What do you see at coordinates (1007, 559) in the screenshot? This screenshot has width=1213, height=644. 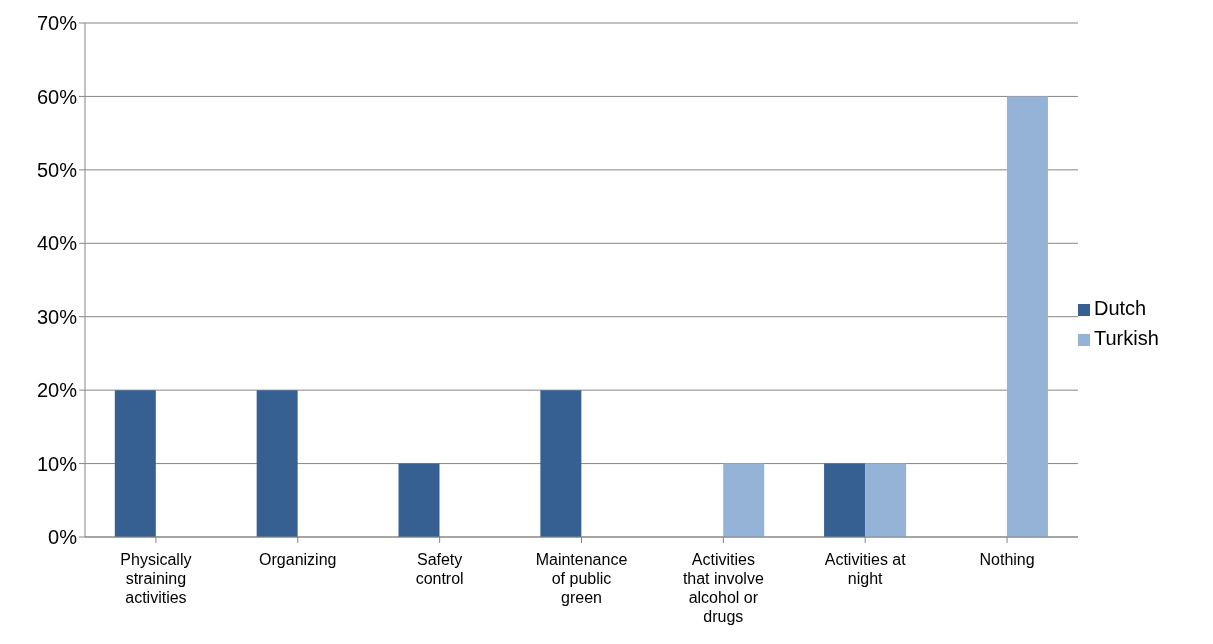 I see `x-tick-label: Nothing` at bounding box center [1007, 559].